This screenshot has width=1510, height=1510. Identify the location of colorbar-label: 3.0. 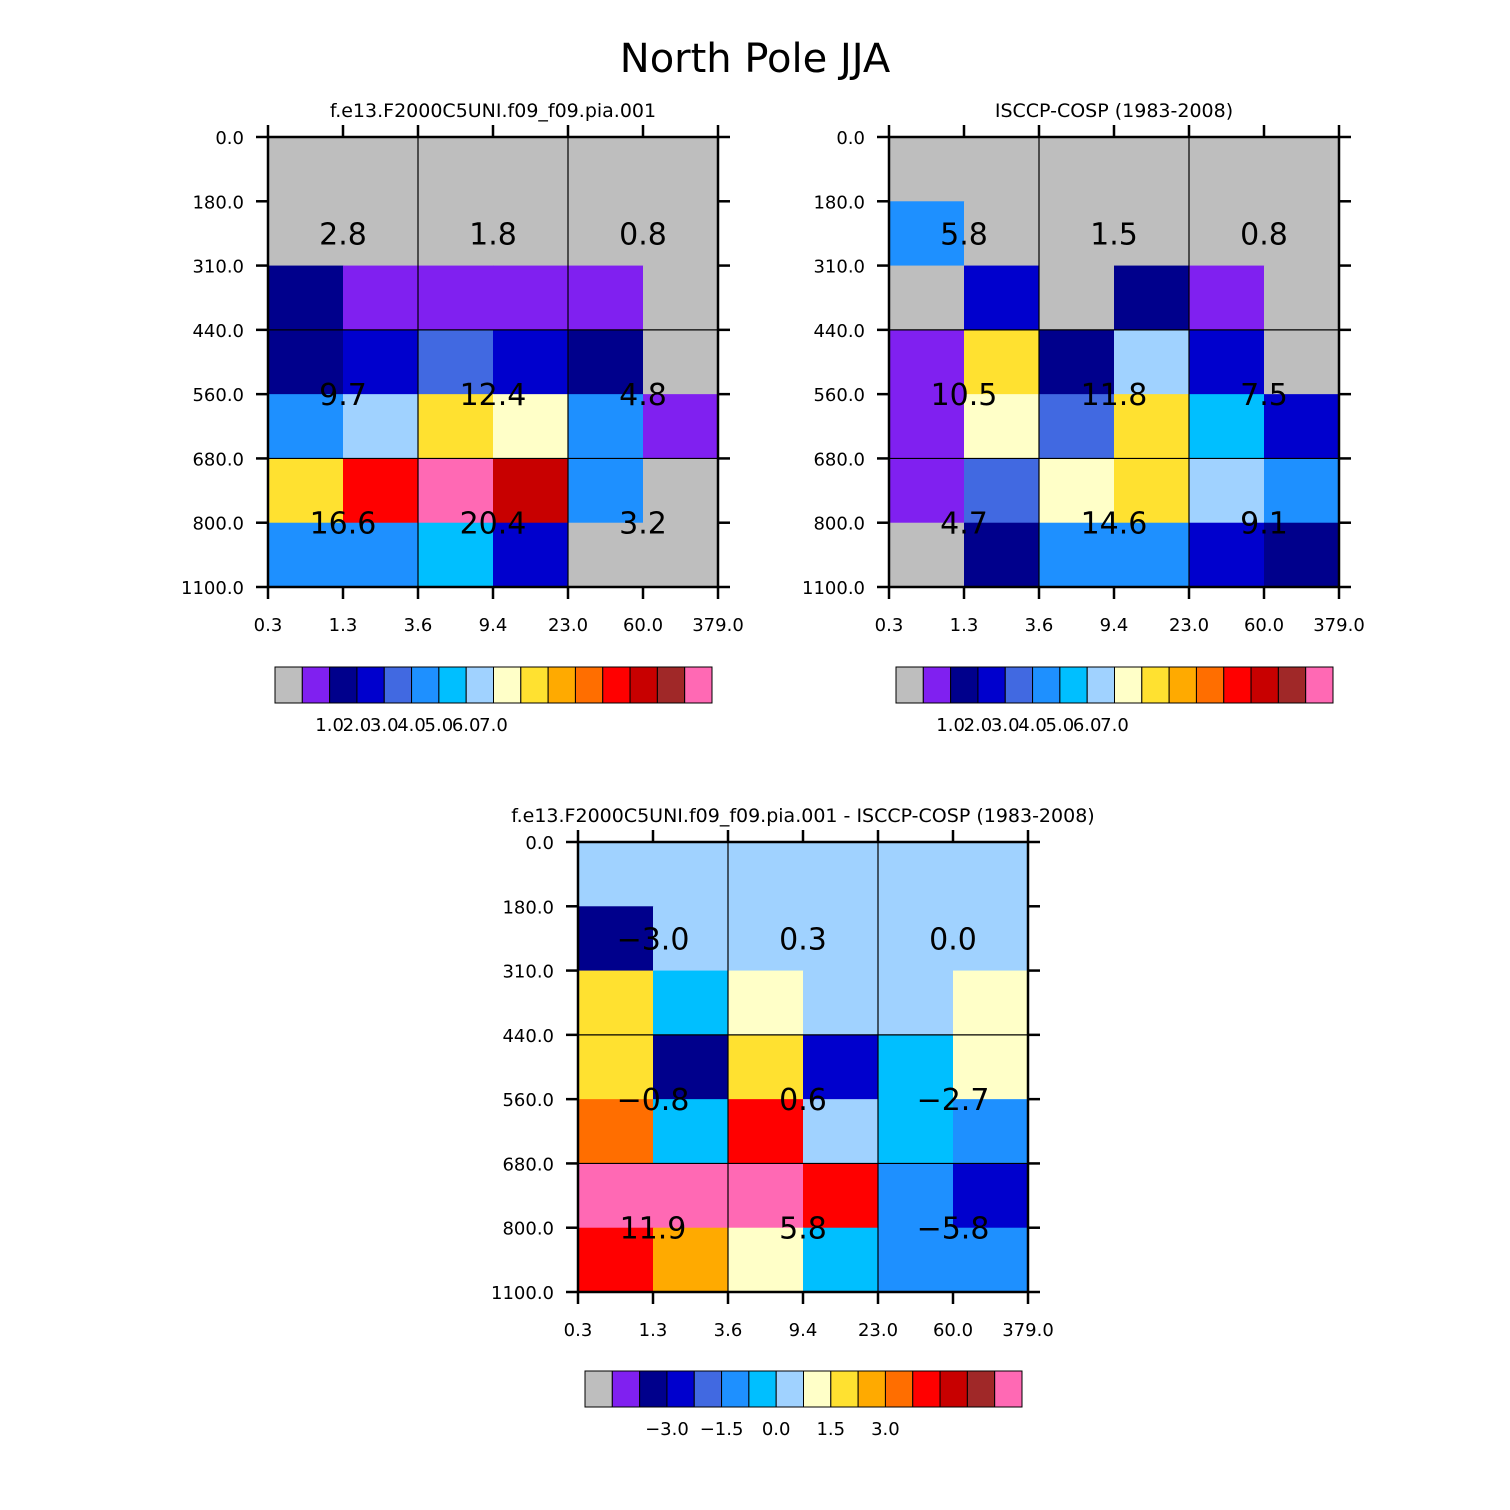
(885, 1429).